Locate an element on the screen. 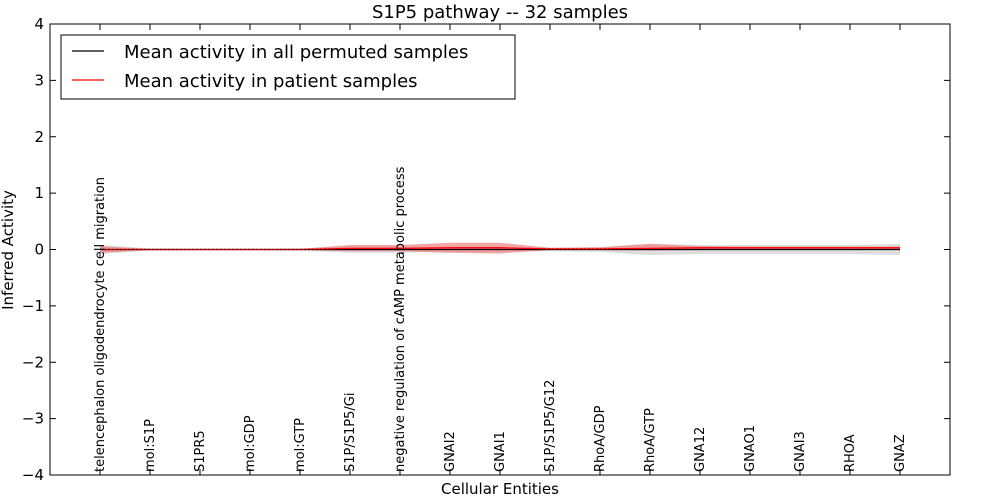  legend-box is located at coordinates (288, 67).